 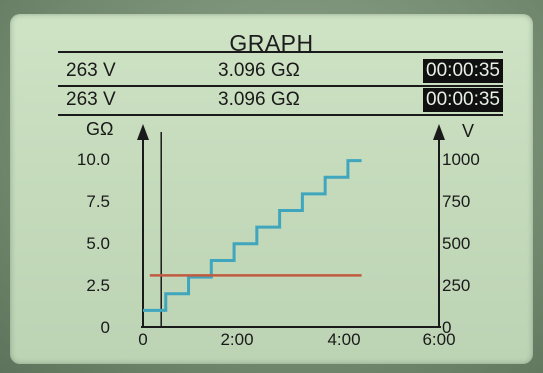 What do you see at coordinates (98, 285) in the screenshot?
I see `left-tick-label: 2.5` at bounding box center [98, 285].